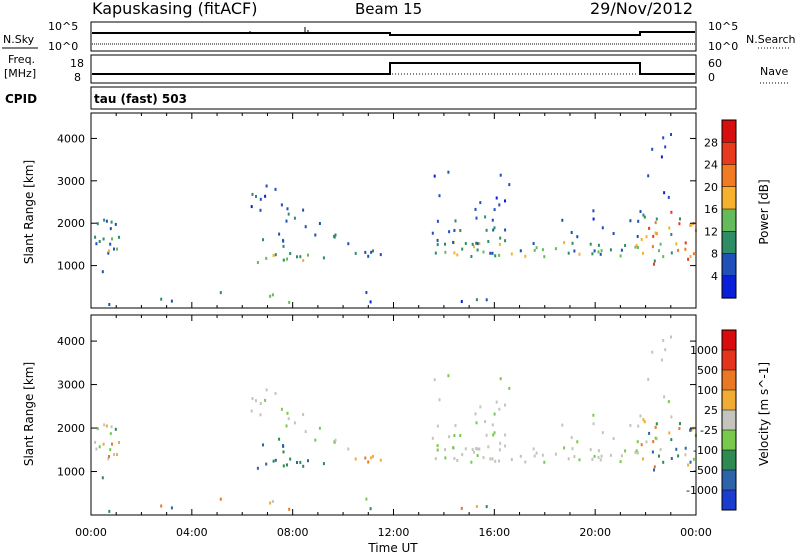 The width and height of the screenshot is (800, 554). What do you see at coordinates (29, 212) in the screenshot?
I see `power-ylabel: Slant Range [km]` at bounding box center [29, 212].